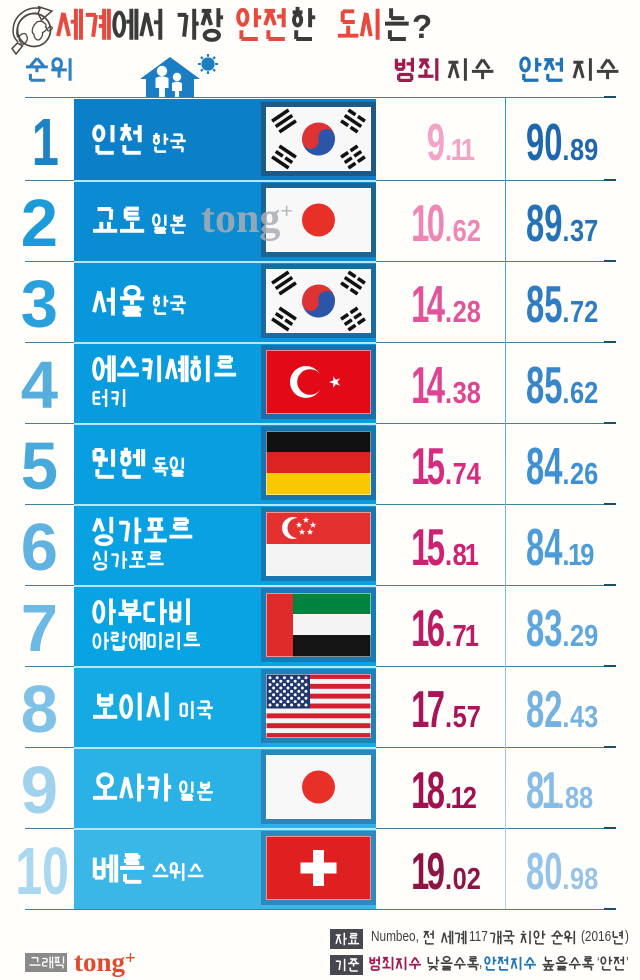  I want to click on svg-text: 10, so click(42, 871).